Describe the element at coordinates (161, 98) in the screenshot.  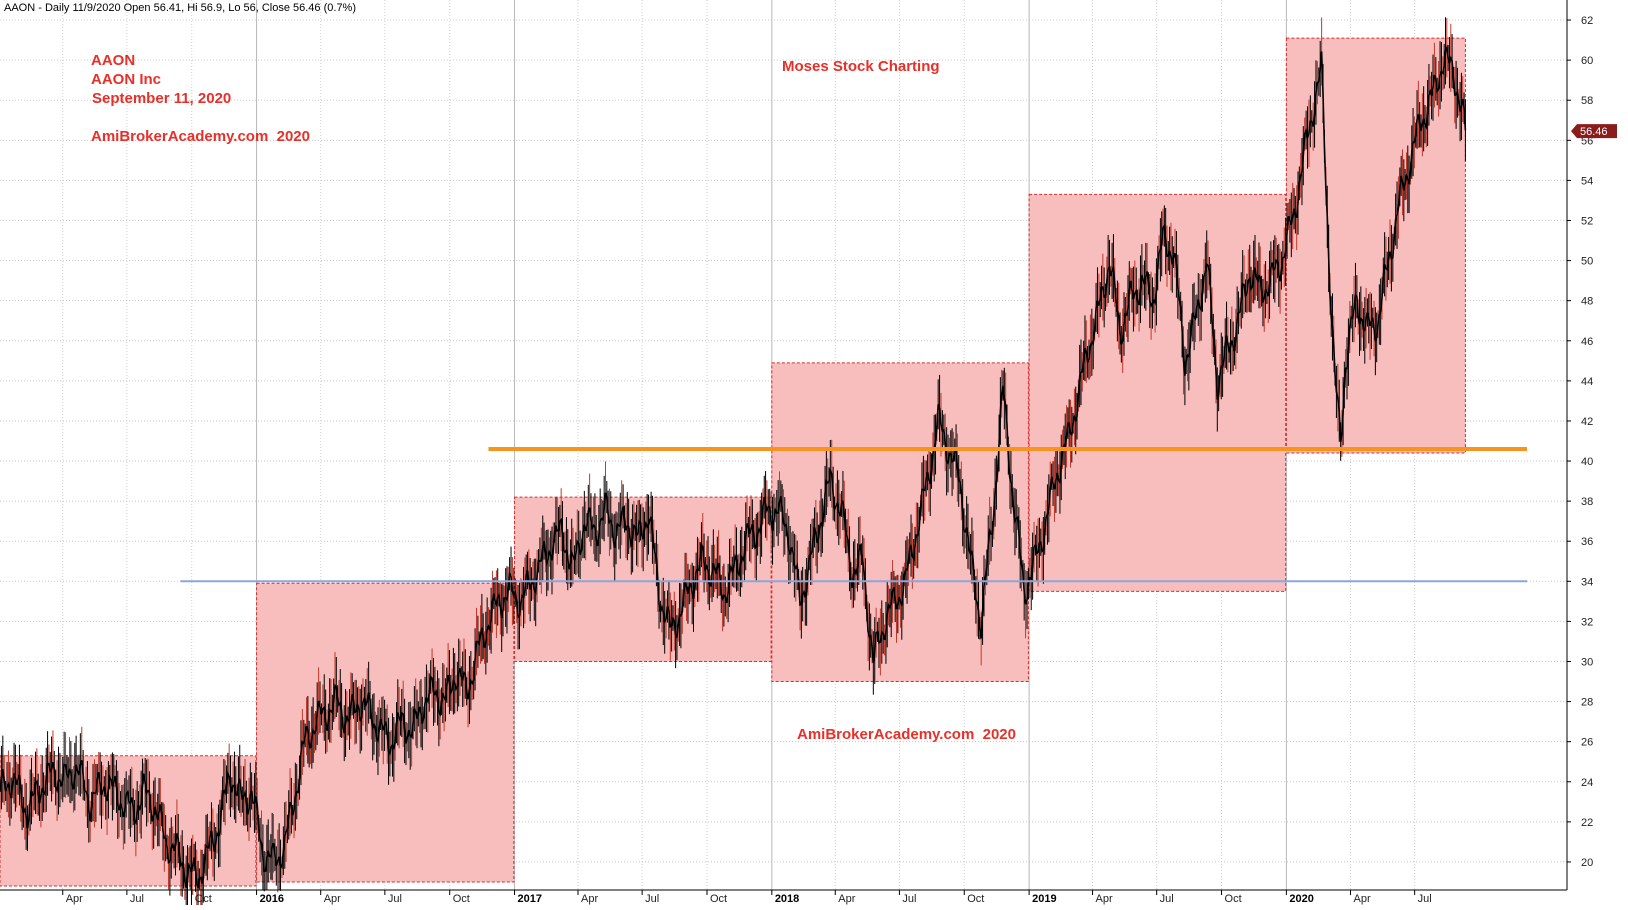
I see `annotation-date: September 11, 2020` at that location.